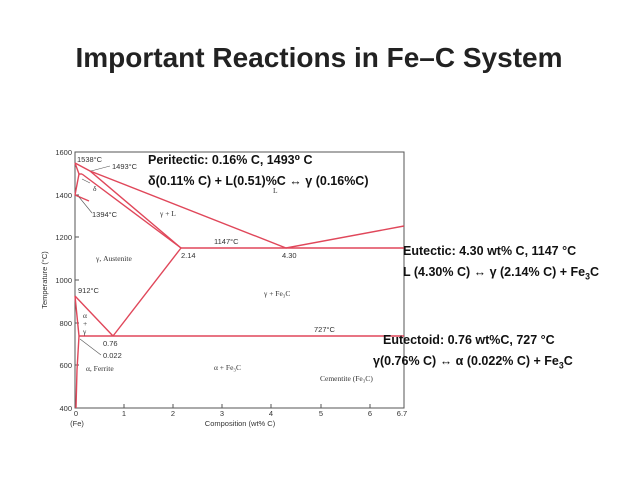 This screenshot has height=479, width=638. I want to click on x-tick-label: 4, so click(271, 413).